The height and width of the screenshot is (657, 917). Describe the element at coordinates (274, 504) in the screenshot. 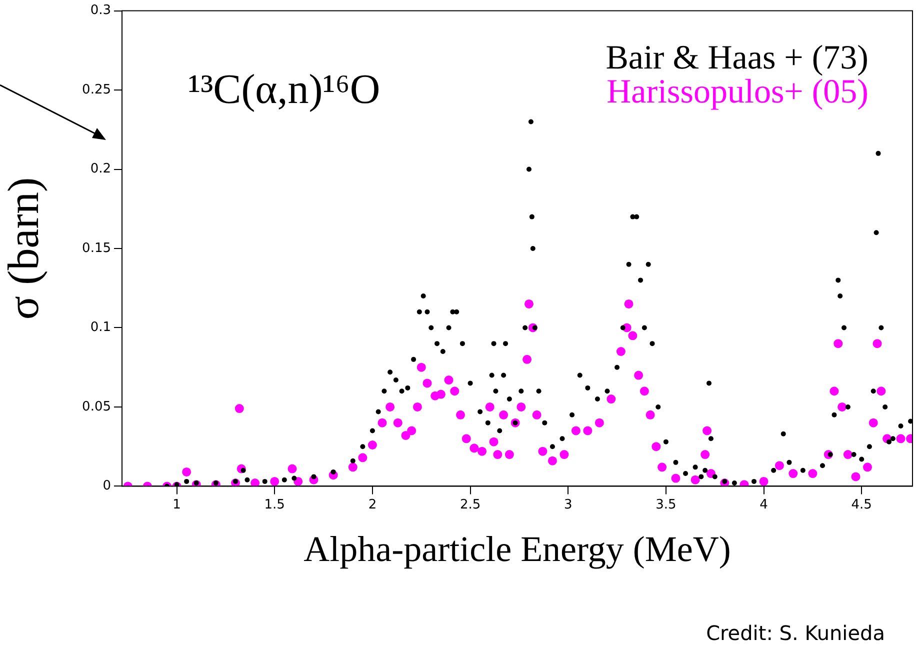

I see `x-tick-label: 1.5` at that location.